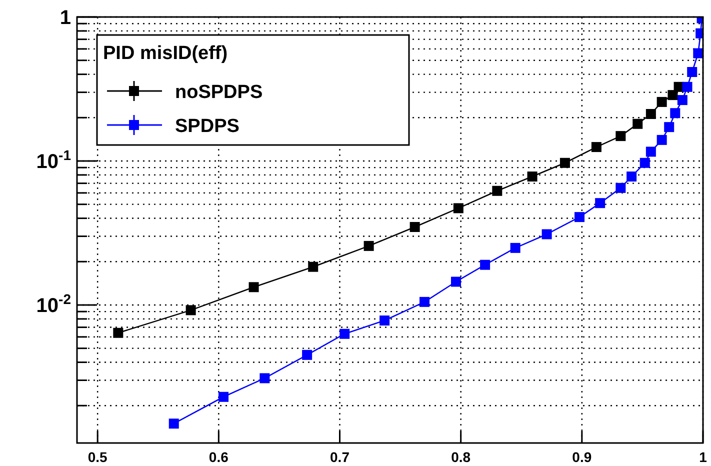 Image resolution: width=711 pixels, height=466 pixels. Describe the element at coordinates (461, 457) in the screenshot. I see `x-tick-label: 0.8` at that location.